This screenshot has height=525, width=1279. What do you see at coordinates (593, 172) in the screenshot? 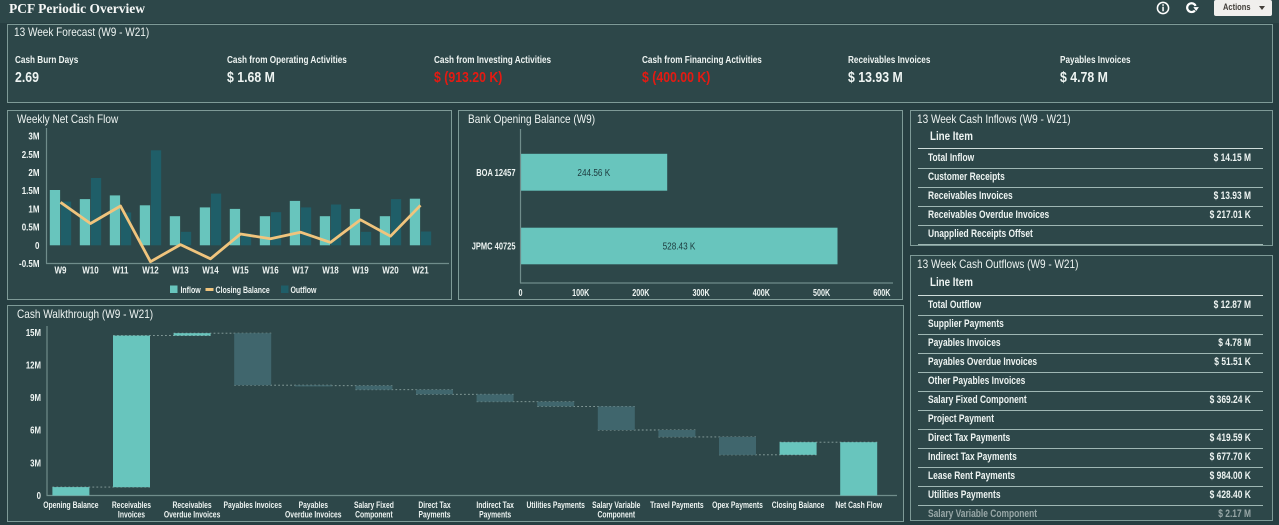
I see `svg-text: 244.56 K` at bounding box center [593, 172].